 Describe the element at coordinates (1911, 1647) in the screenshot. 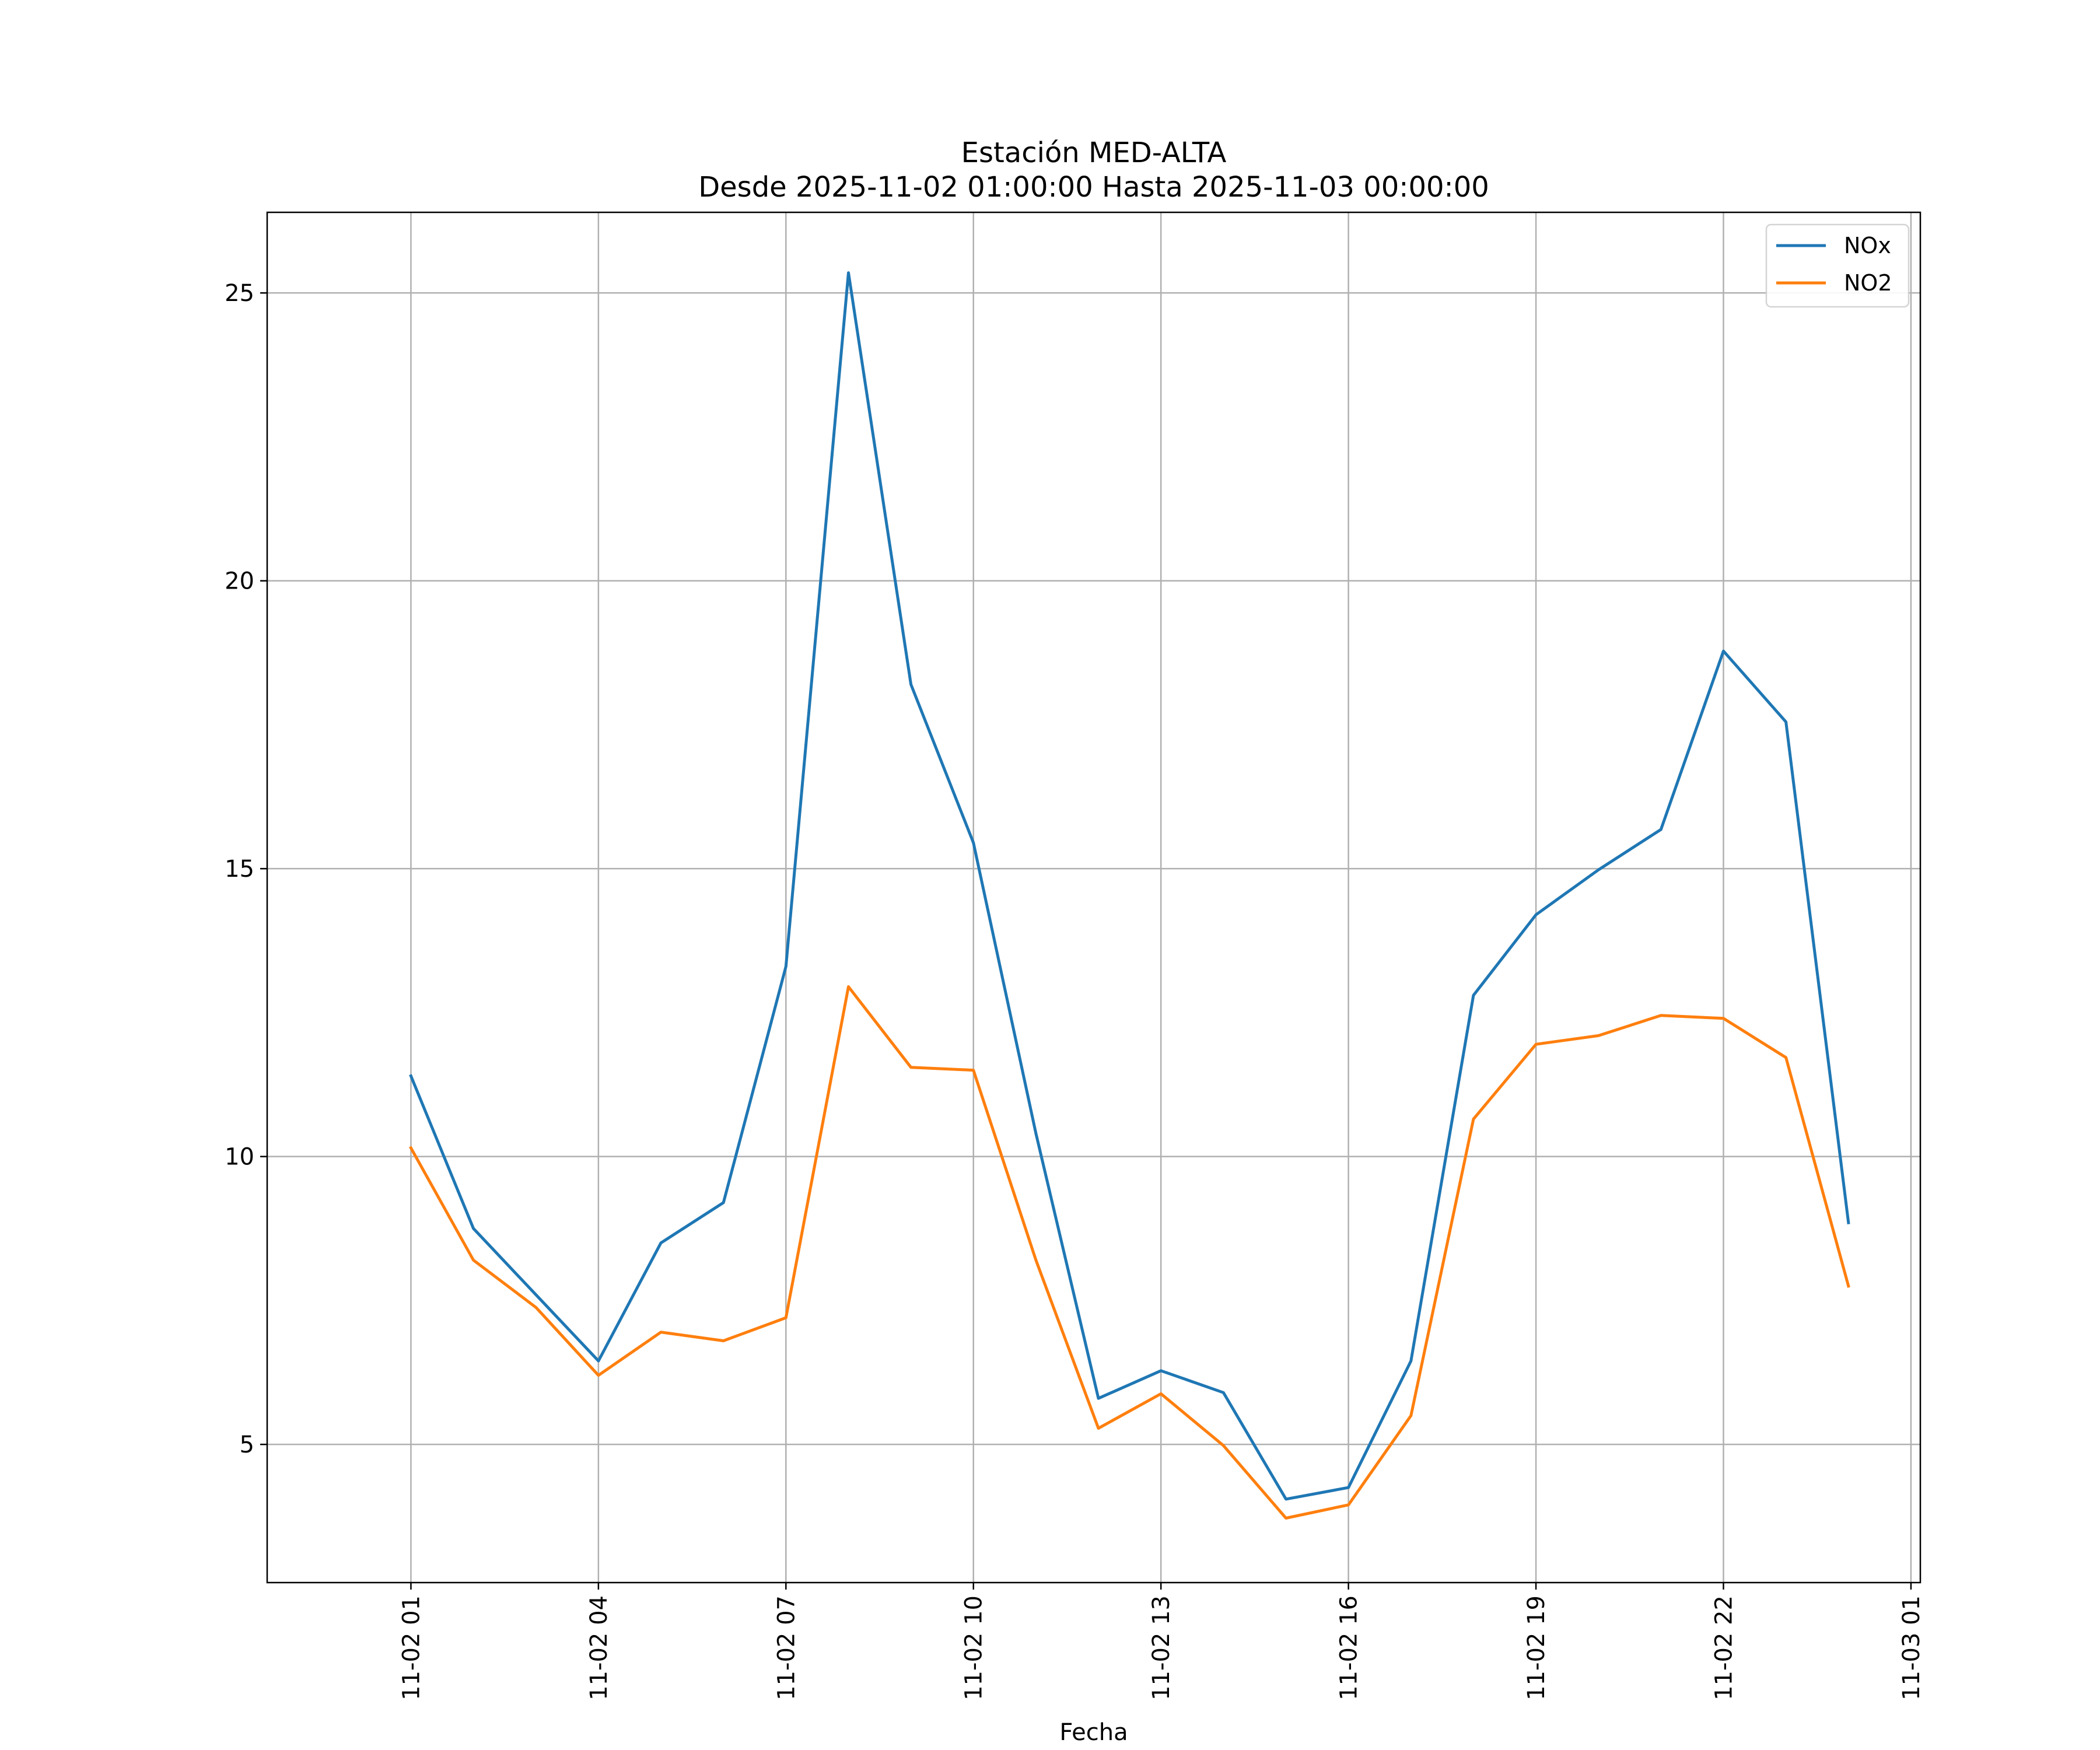

I see `x-tick-label: 11-03 01` at that location.